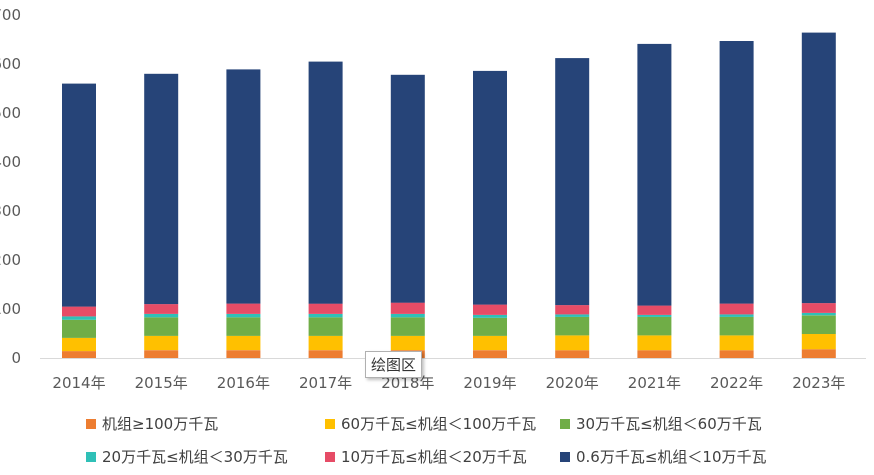 The width and height of the screenshot is (874, 475). I want to click on y-tick-label: 300, so click(10, 211).